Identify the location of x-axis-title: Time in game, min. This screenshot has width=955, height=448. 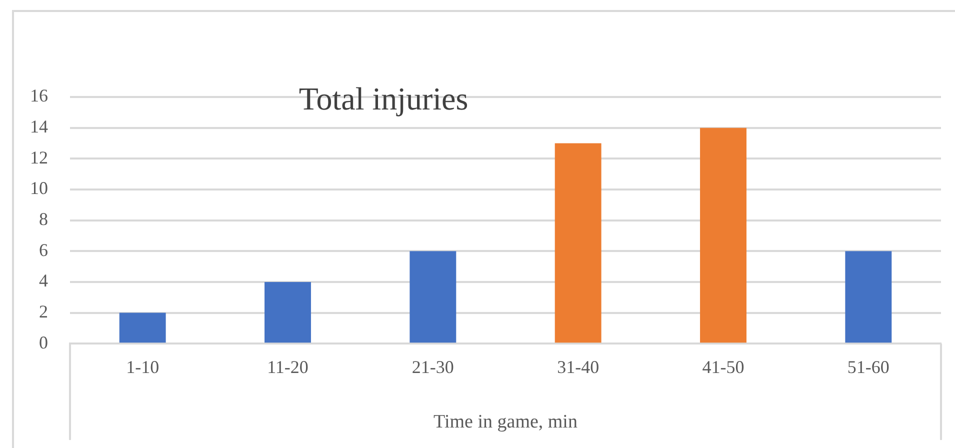
(506, 422).